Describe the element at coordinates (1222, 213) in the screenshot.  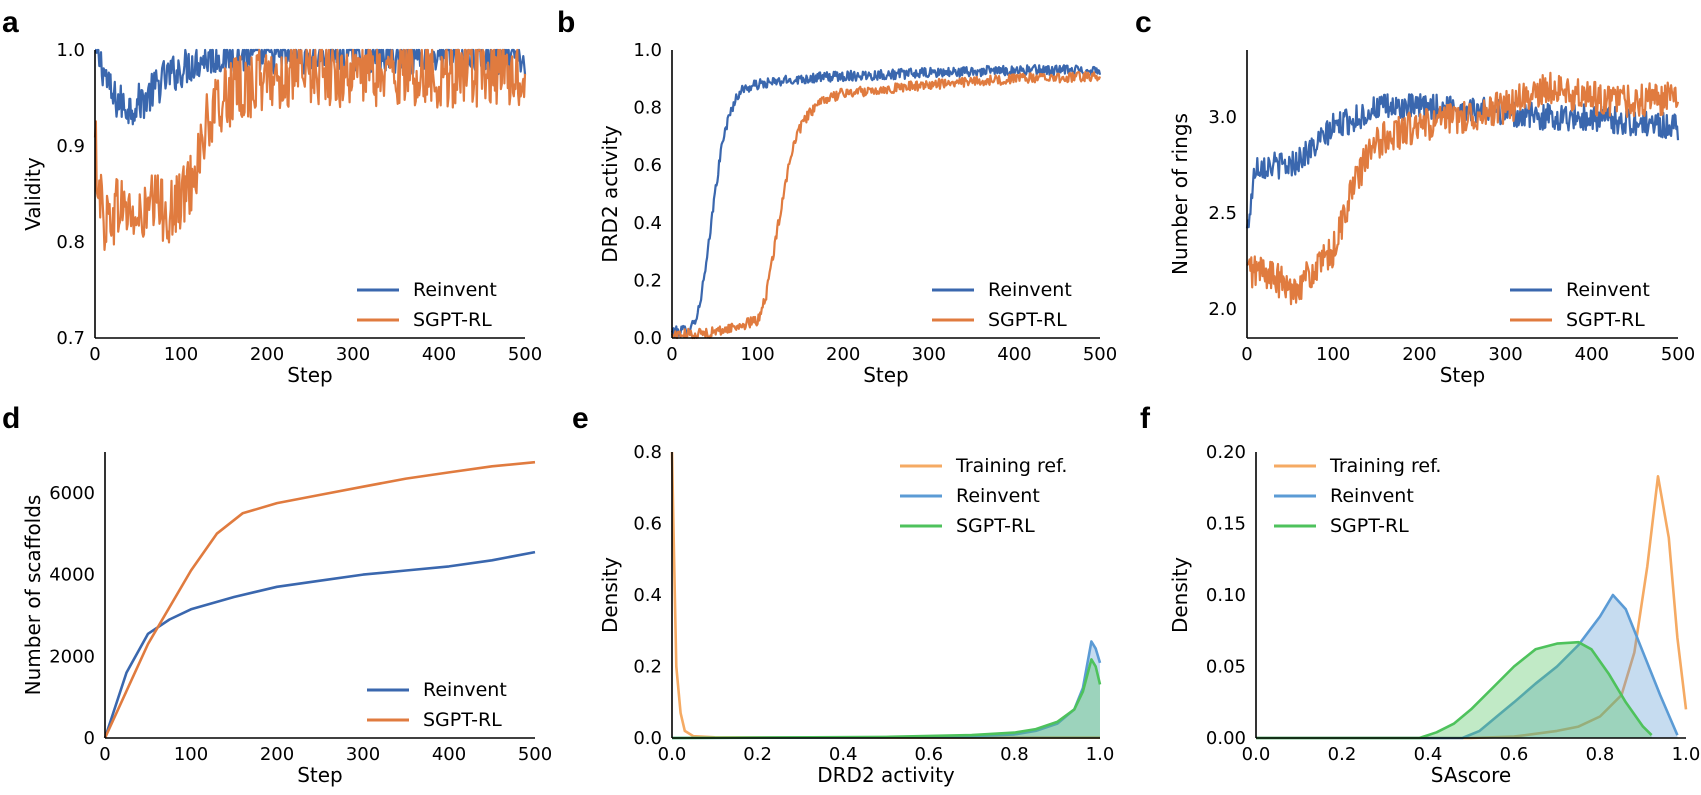
I see `y-tick-label: 2.5` at that location.